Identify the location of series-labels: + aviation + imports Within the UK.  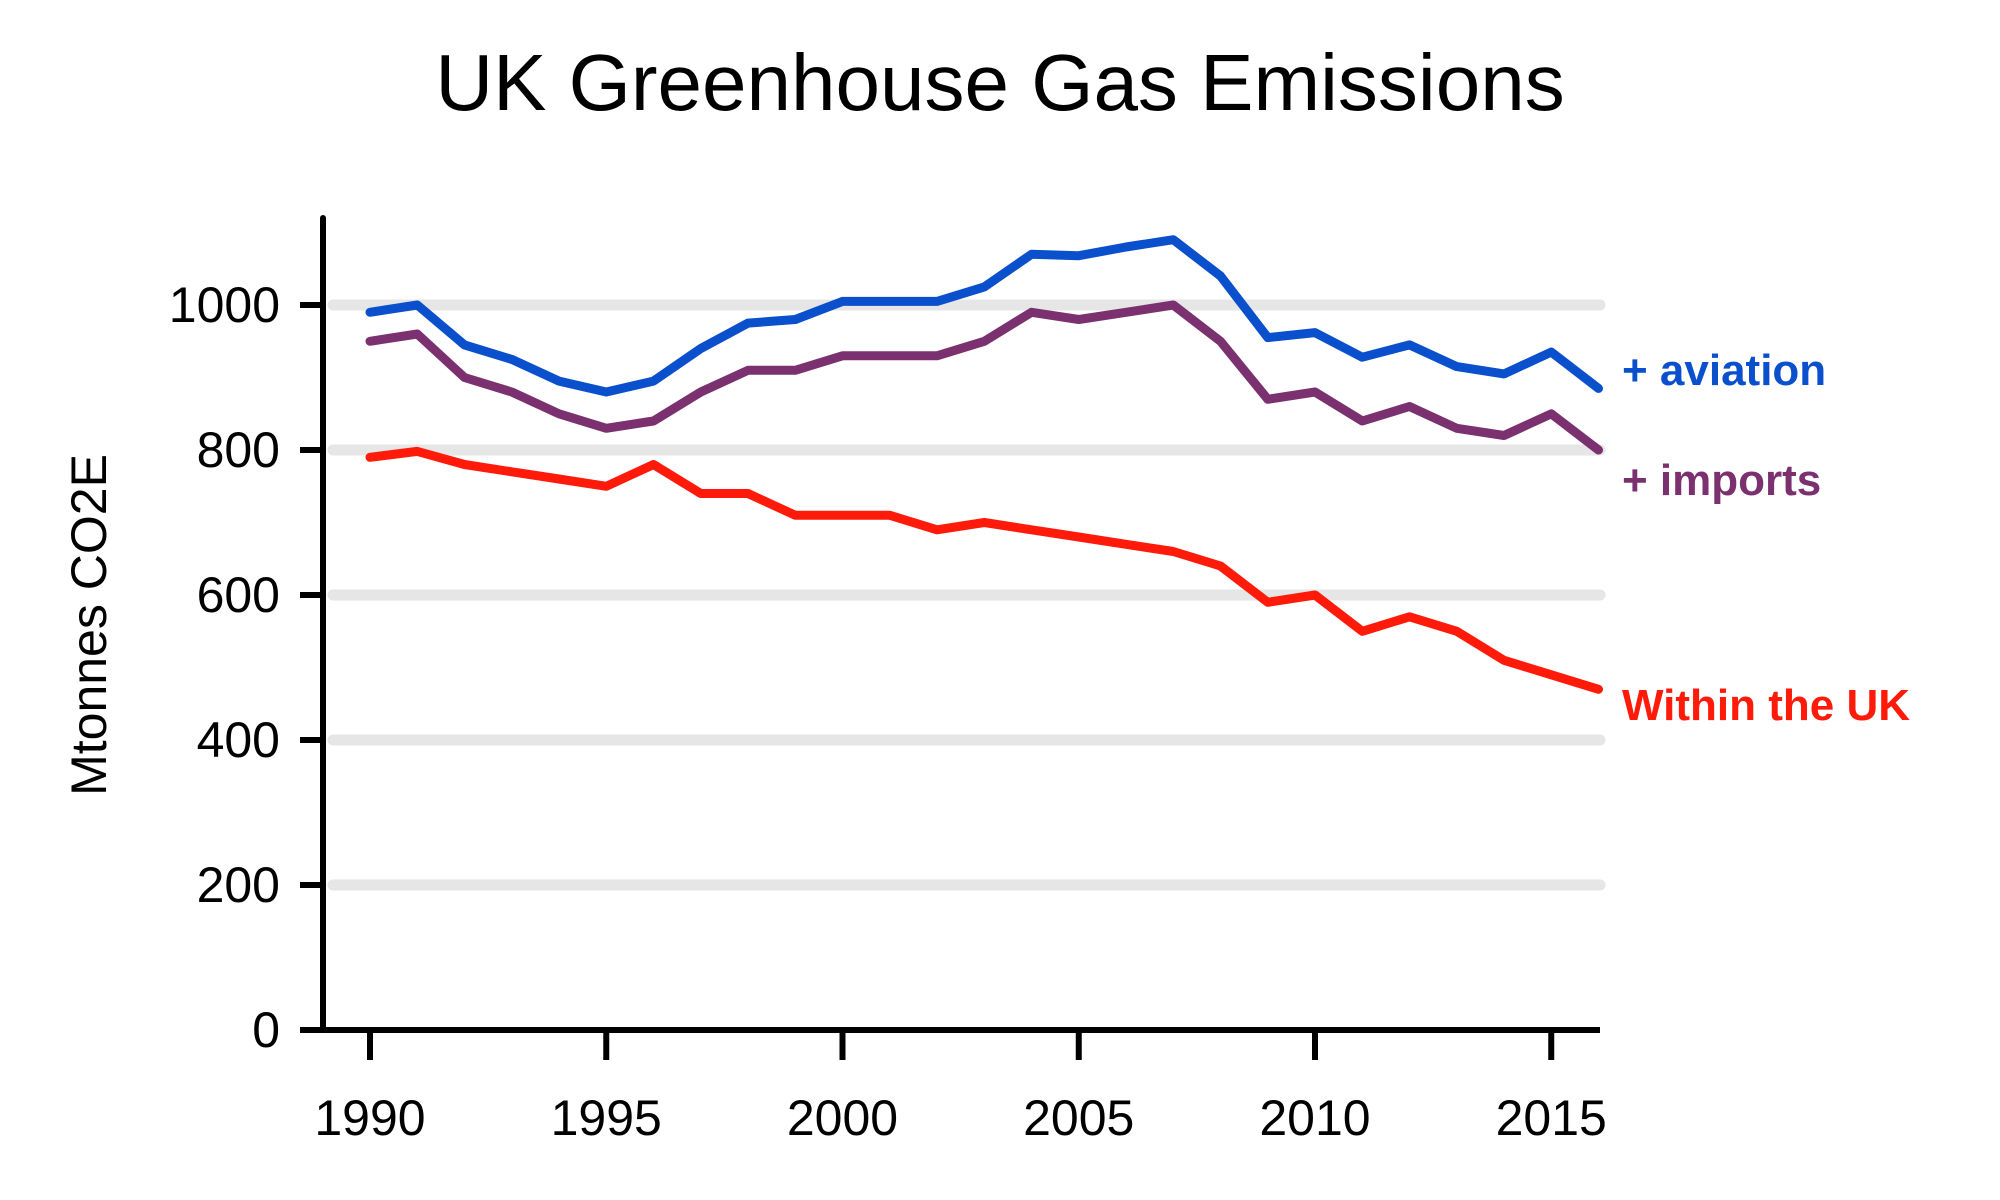
(1766, 538).